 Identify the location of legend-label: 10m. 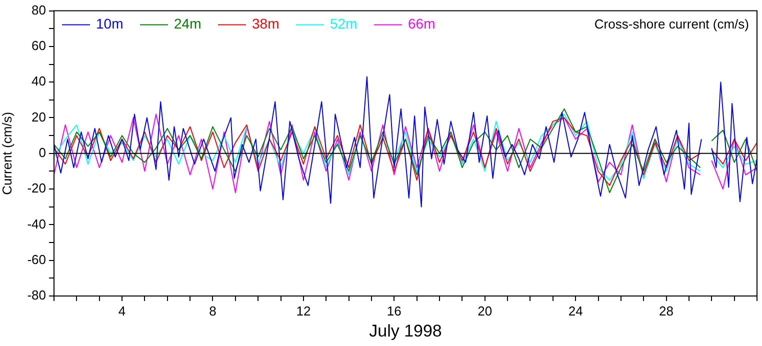
(110, 24).